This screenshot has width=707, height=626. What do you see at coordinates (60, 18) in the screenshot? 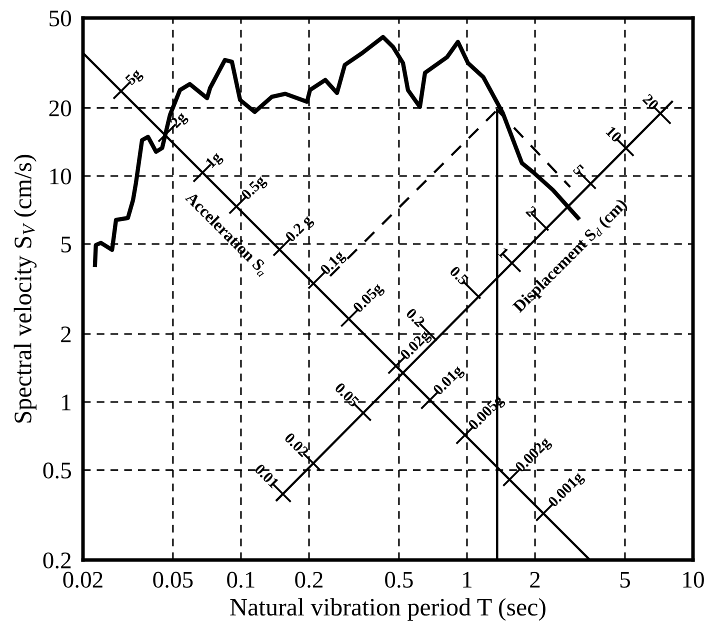
I see `y-tick-label: 50` at bounding box center [60, 18].